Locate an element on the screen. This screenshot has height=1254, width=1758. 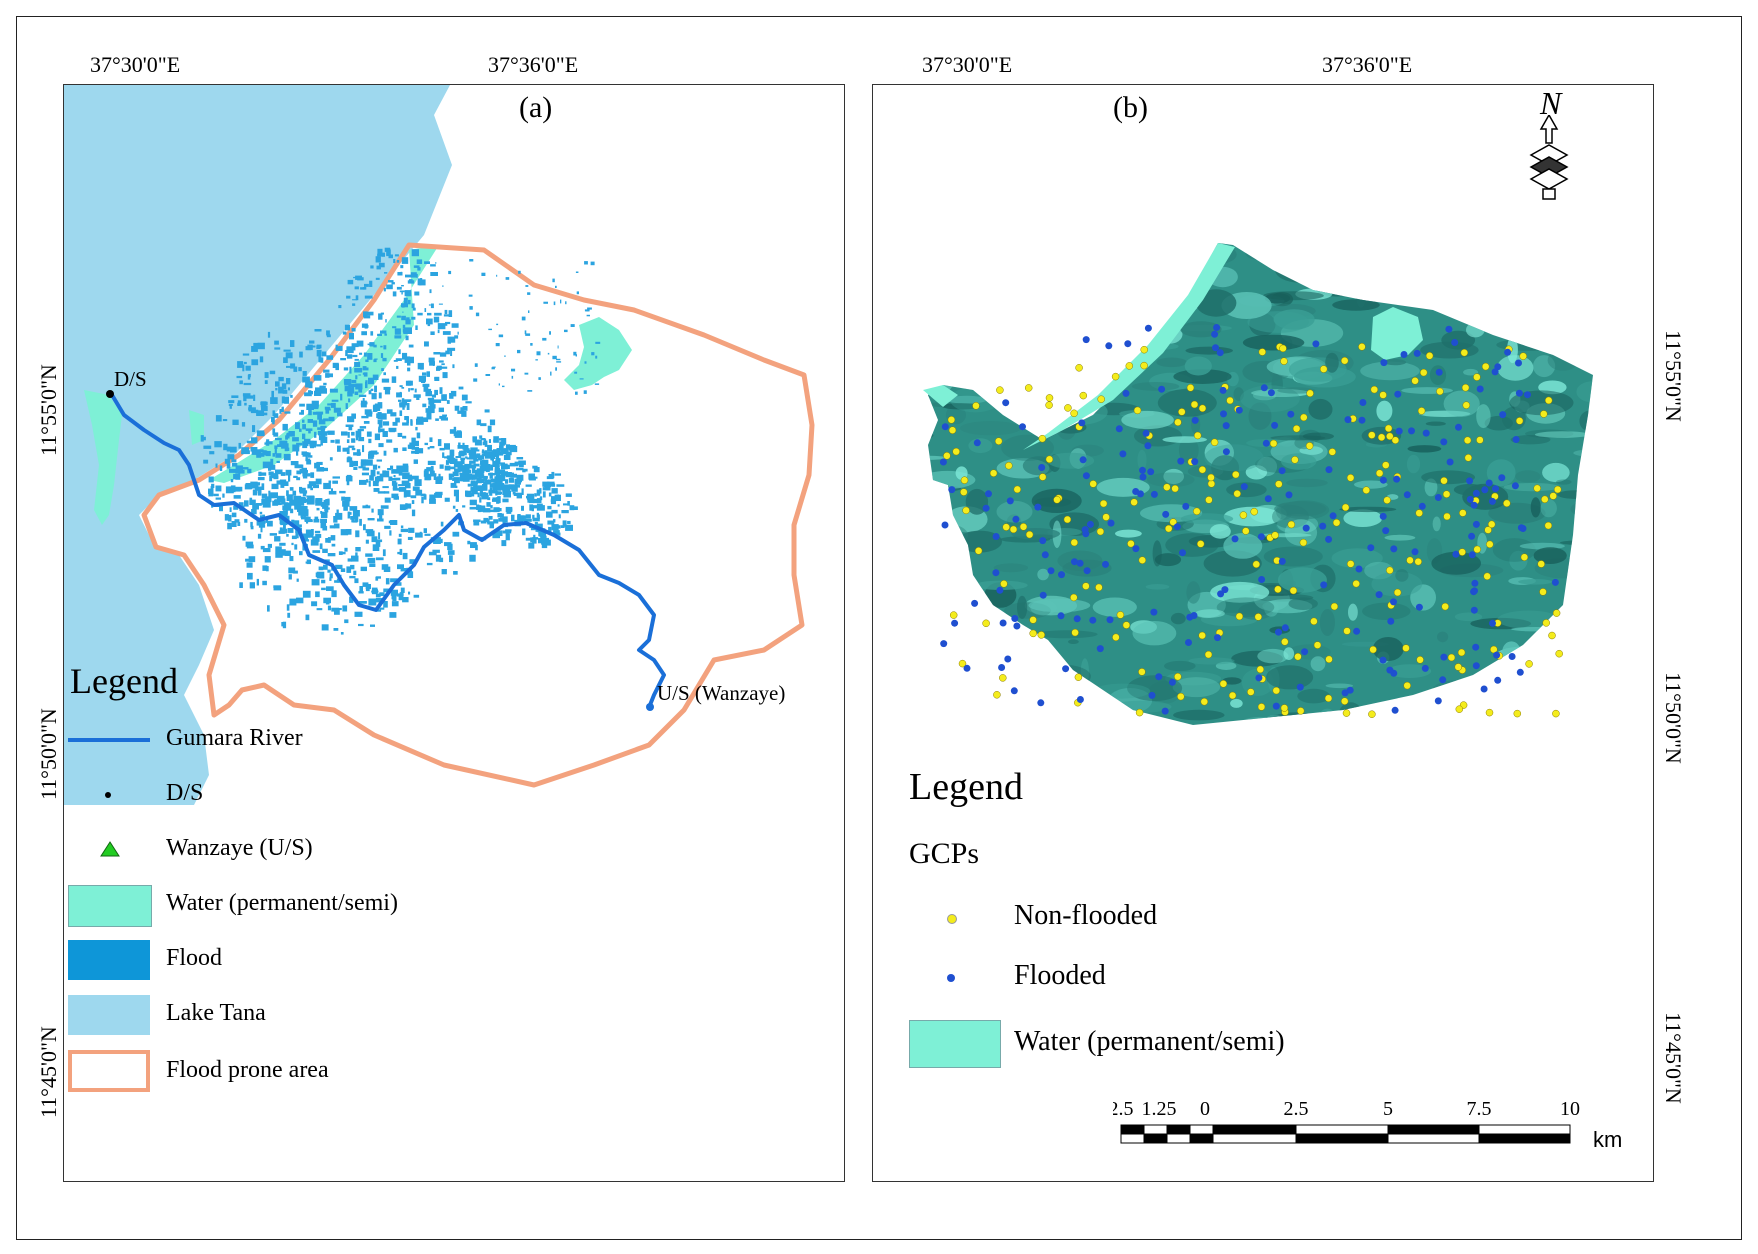
north-arrow: N is located at coordinates (1558, 150).